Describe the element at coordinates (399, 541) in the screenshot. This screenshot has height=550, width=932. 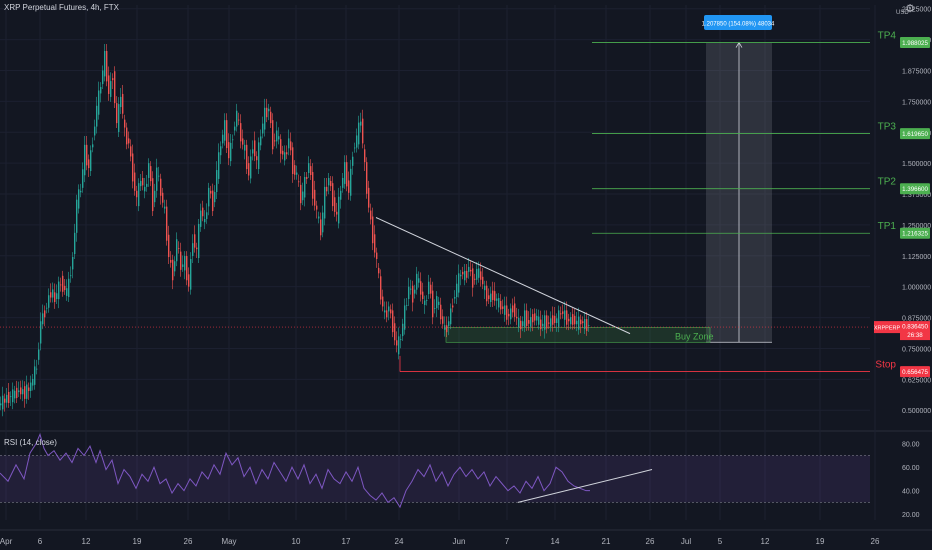
I see `time-tick-label: 24` at that location.